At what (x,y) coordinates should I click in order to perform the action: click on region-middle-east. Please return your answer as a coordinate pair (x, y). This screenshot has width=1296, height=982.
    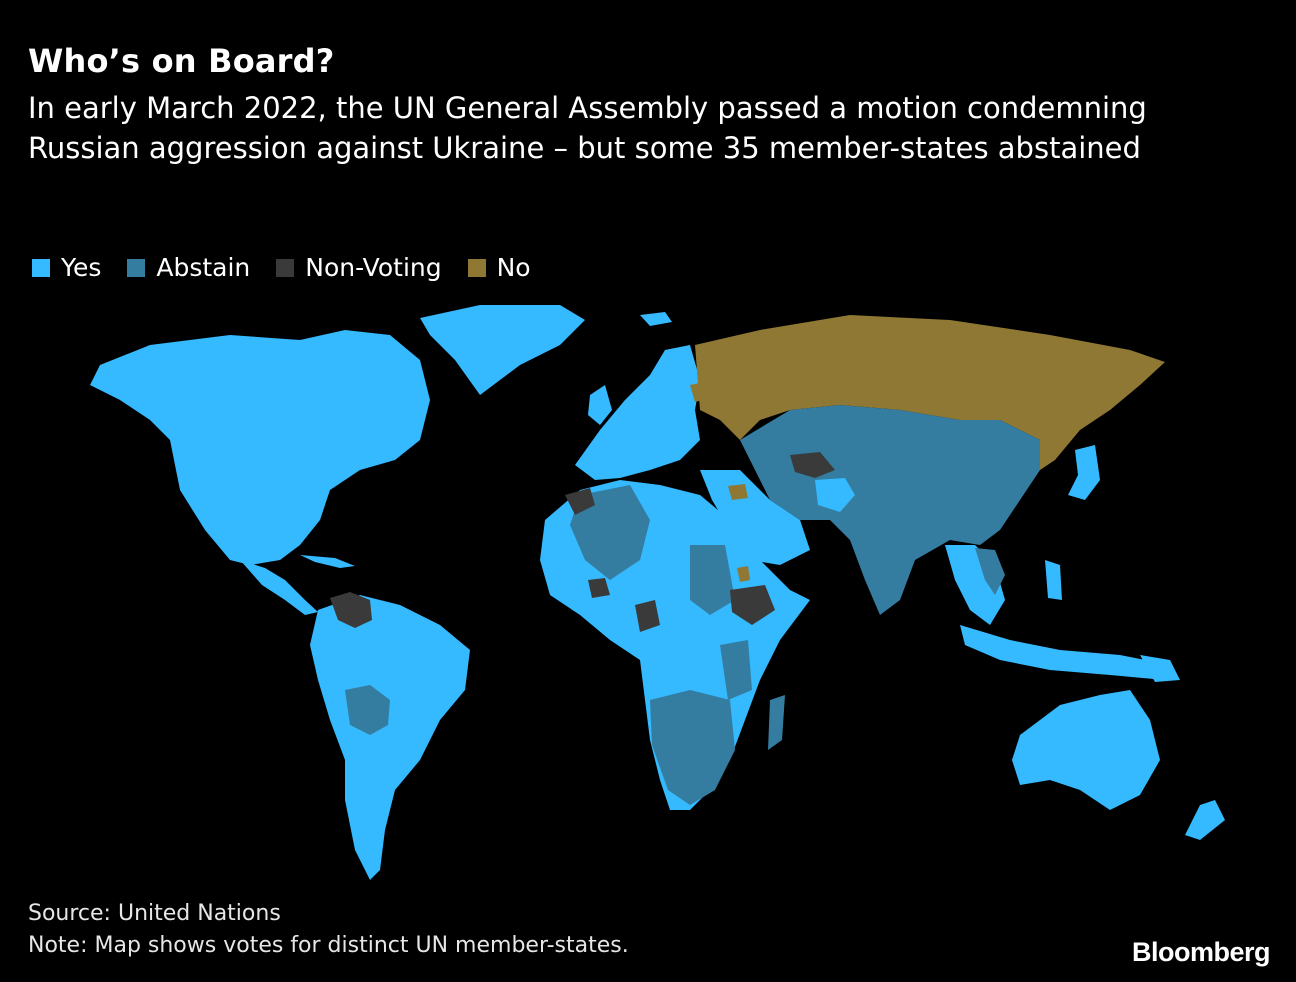
    Looking at the image, I should click on (755, 517).